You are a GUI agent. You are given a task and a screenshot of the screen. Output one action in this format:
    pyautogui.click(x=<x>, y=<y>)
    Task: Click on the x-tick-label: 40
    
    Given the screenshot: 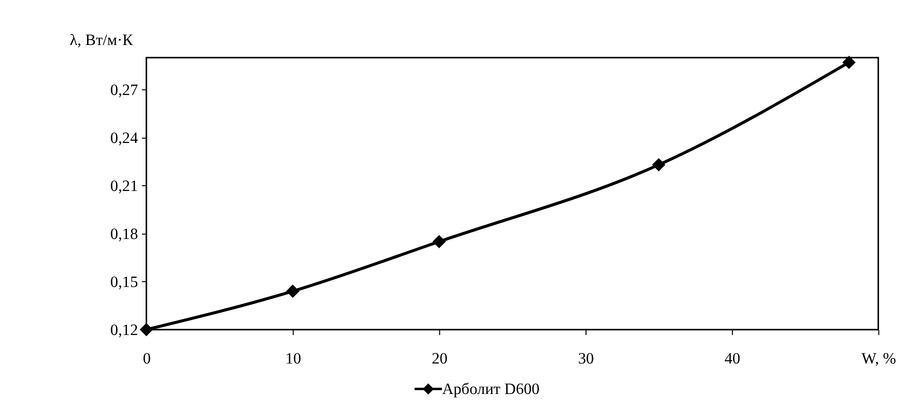 What is the action you would take?
    pyautogui.click(x=732, y=359)
    